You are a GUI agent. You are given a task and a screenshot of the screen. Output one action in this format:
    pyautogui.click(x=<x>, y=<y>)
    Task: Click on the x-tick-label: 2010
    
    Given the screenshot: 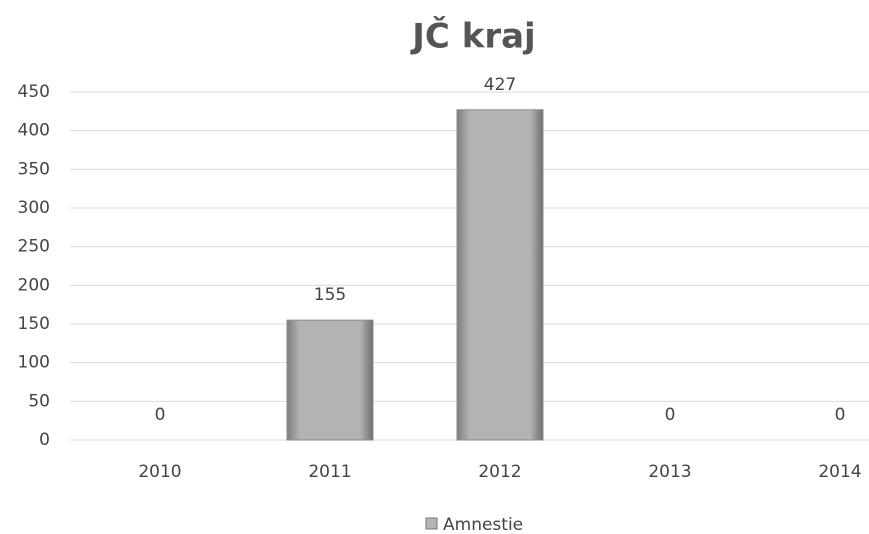 What is the action you would take?
    pyautogui.click(x=159, y=472)
    